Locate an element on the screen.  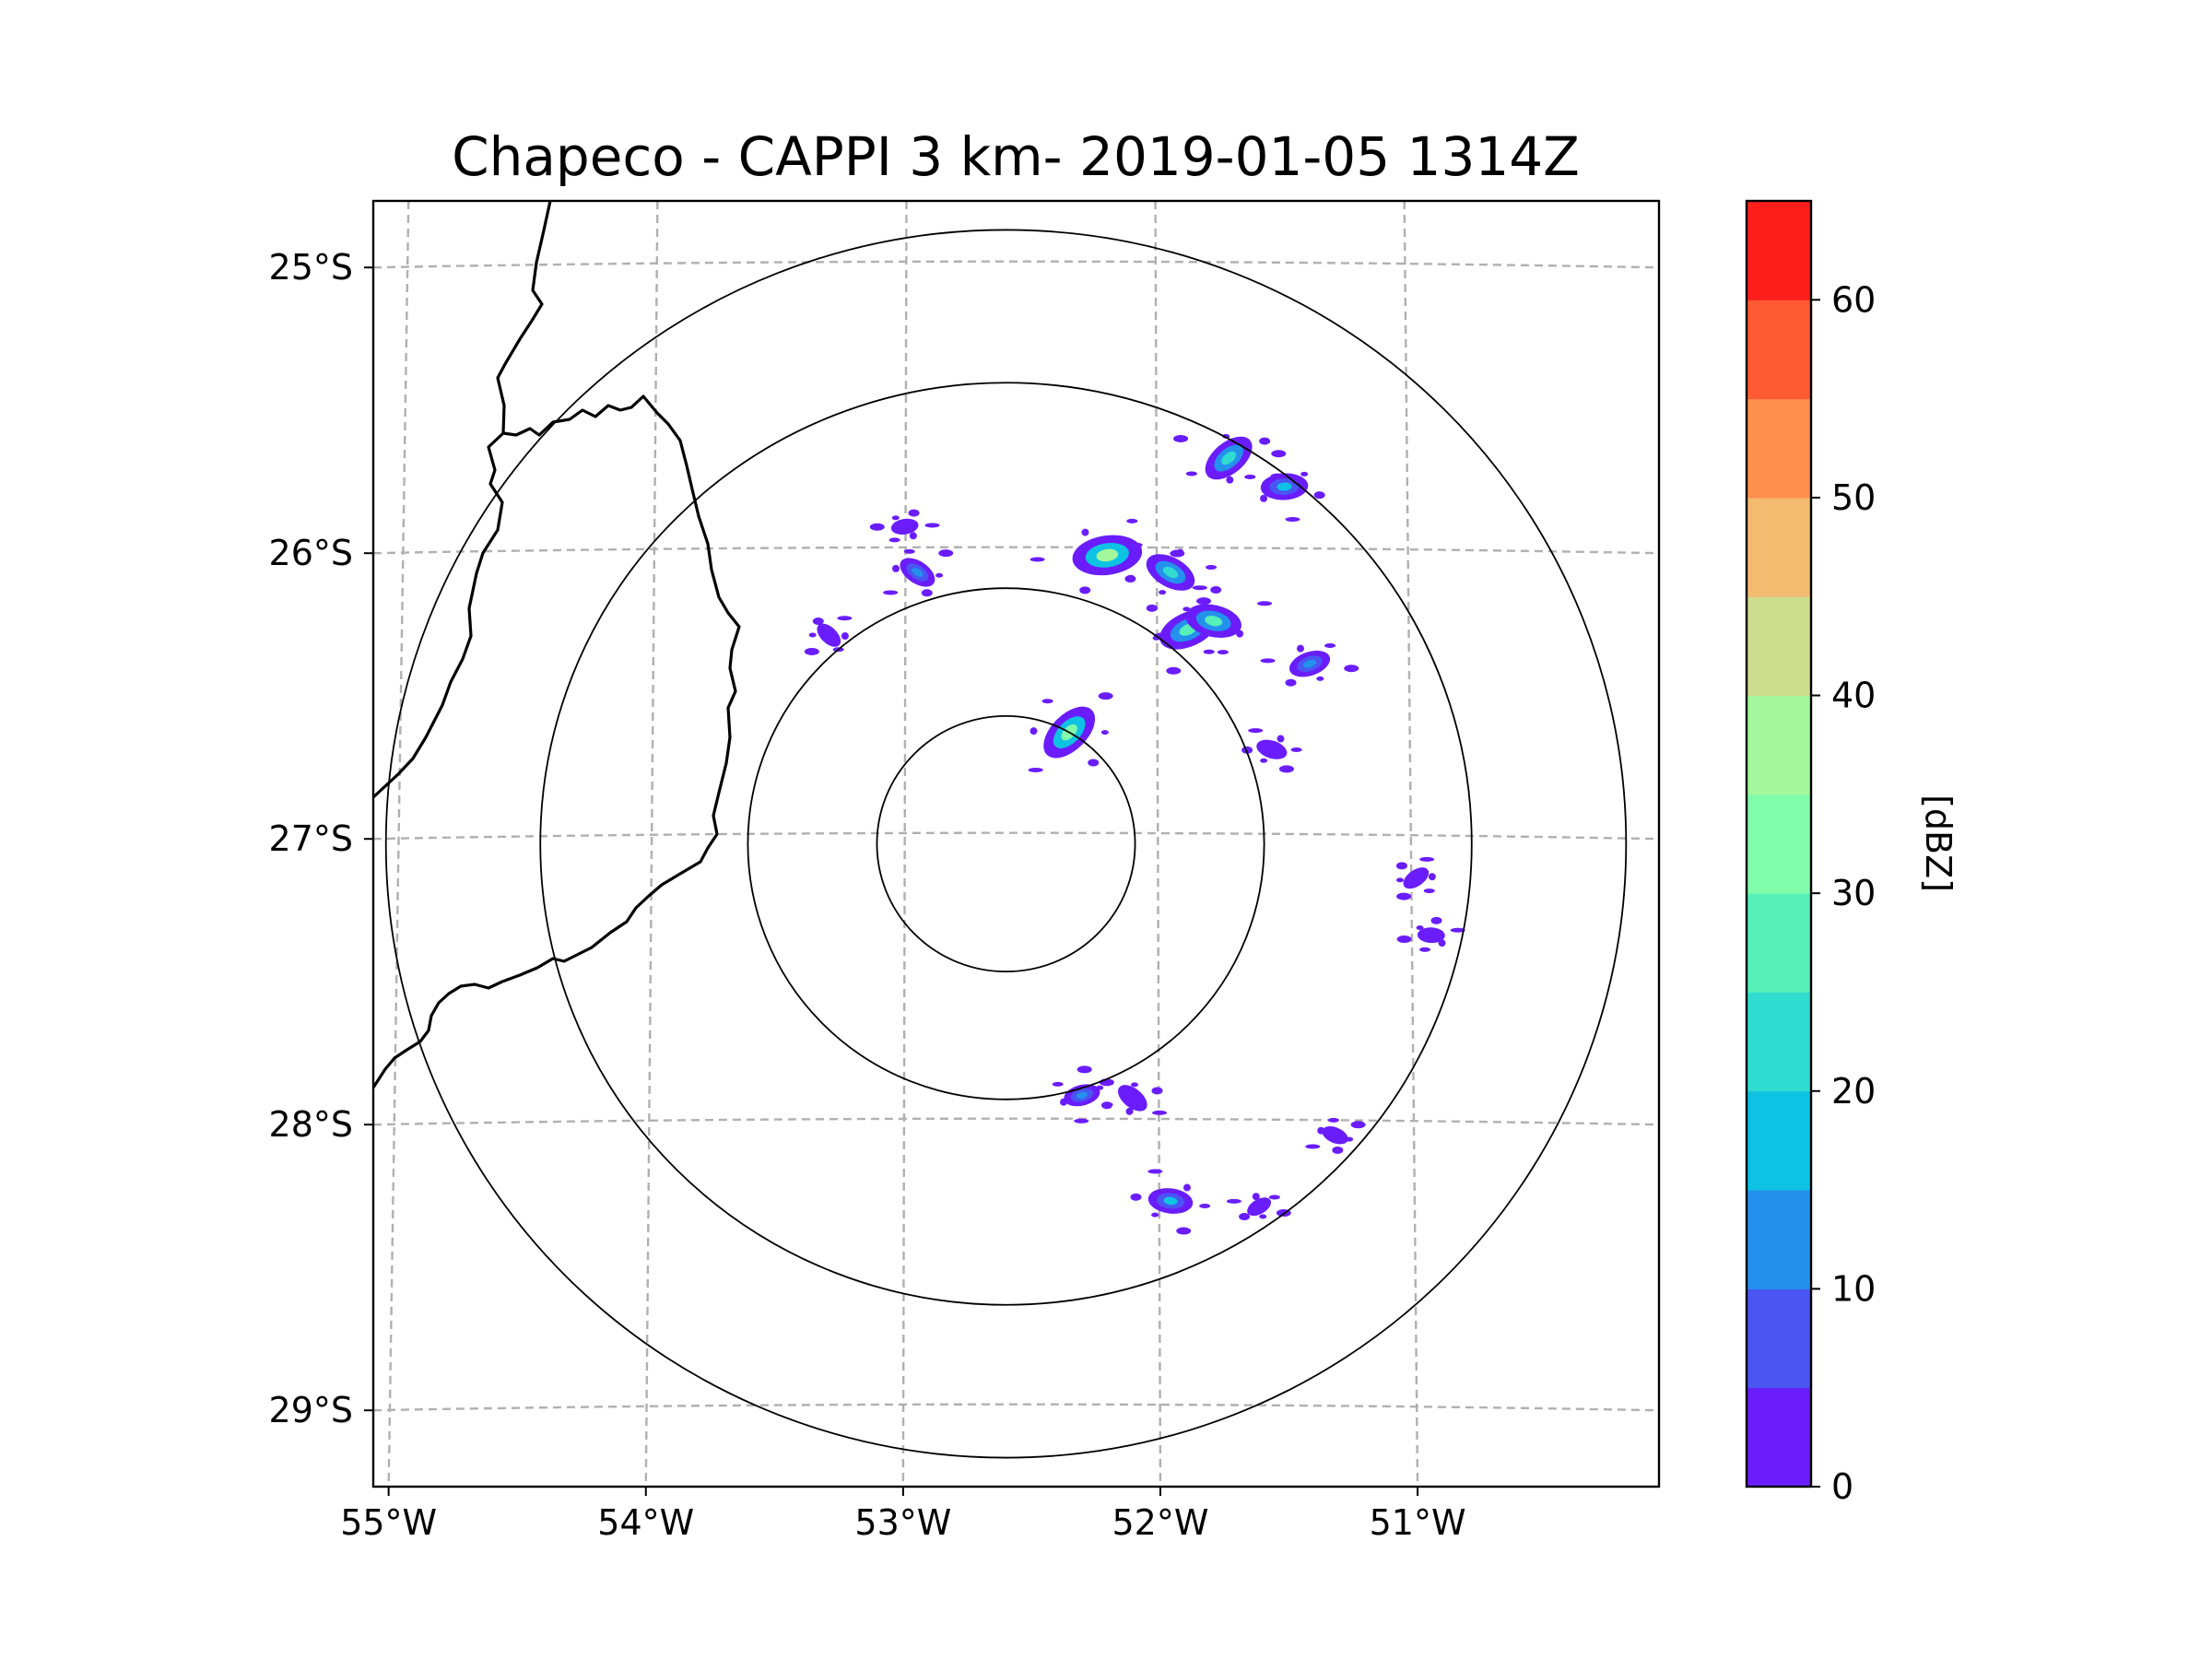
colorbar-tick-label: 60 is located at coordinates (1853, 299).